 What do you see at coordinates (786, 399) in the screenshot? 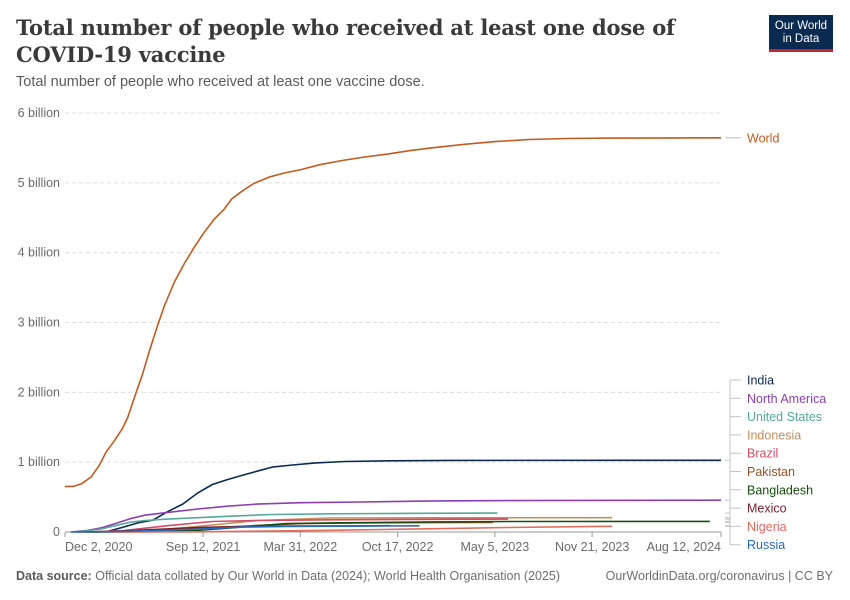
I see `legend-label-north-america: North America` at bounding box center [786, 399].